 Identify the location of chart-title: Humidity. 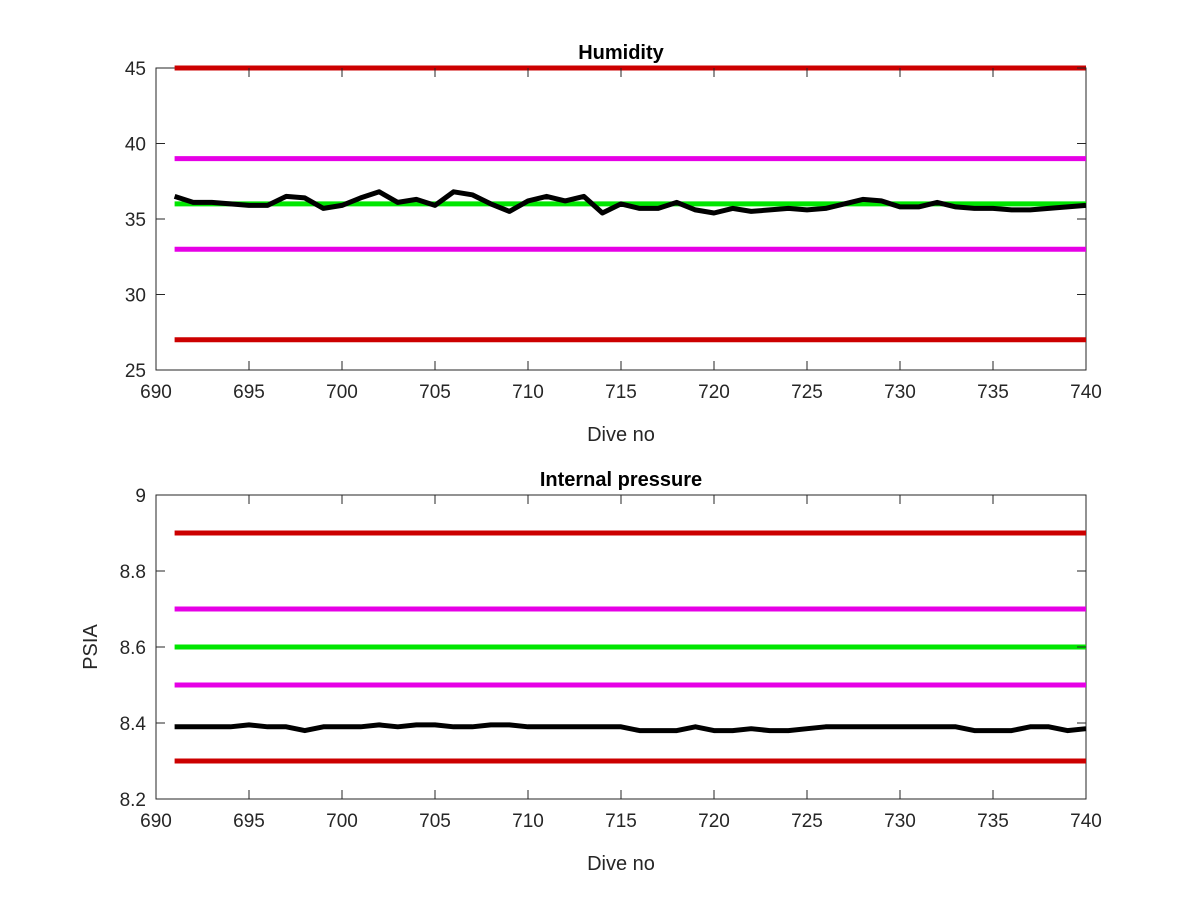
(621, 53).